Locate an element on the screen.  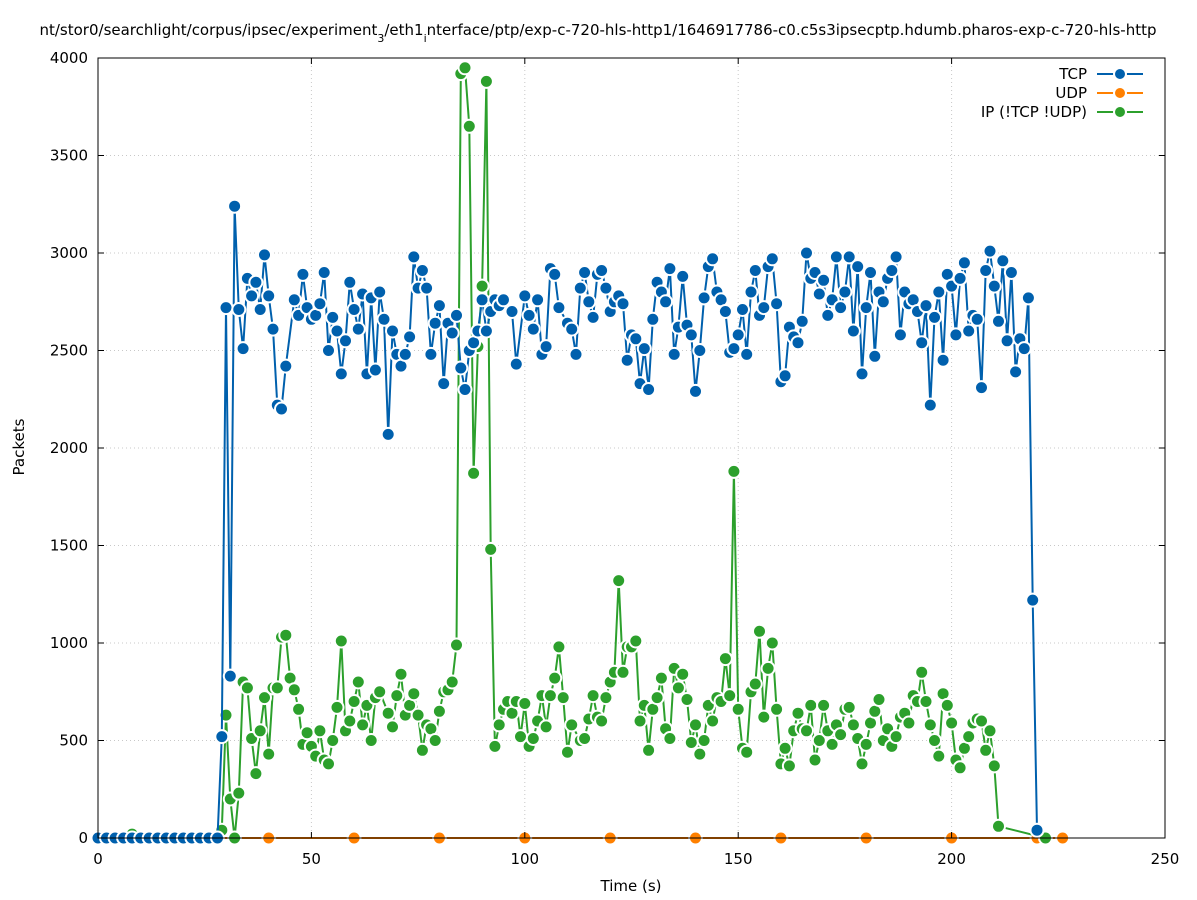
y-tick-label: 1000 is located at coordinates (69, 643).